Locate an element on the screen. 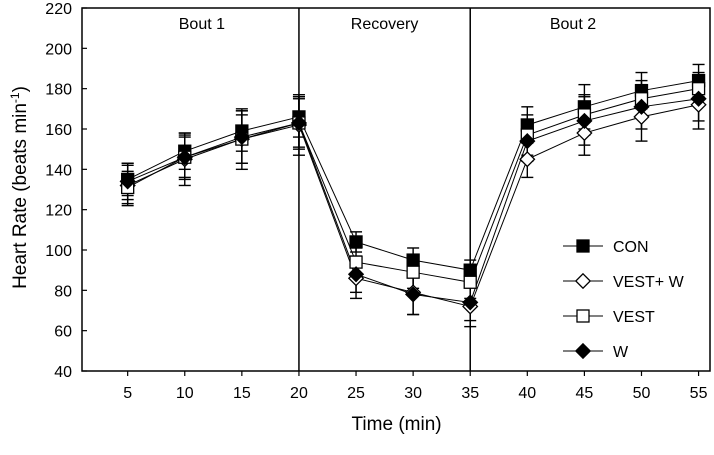  y-tick-label: 100 is located at coordinates (58, 251).